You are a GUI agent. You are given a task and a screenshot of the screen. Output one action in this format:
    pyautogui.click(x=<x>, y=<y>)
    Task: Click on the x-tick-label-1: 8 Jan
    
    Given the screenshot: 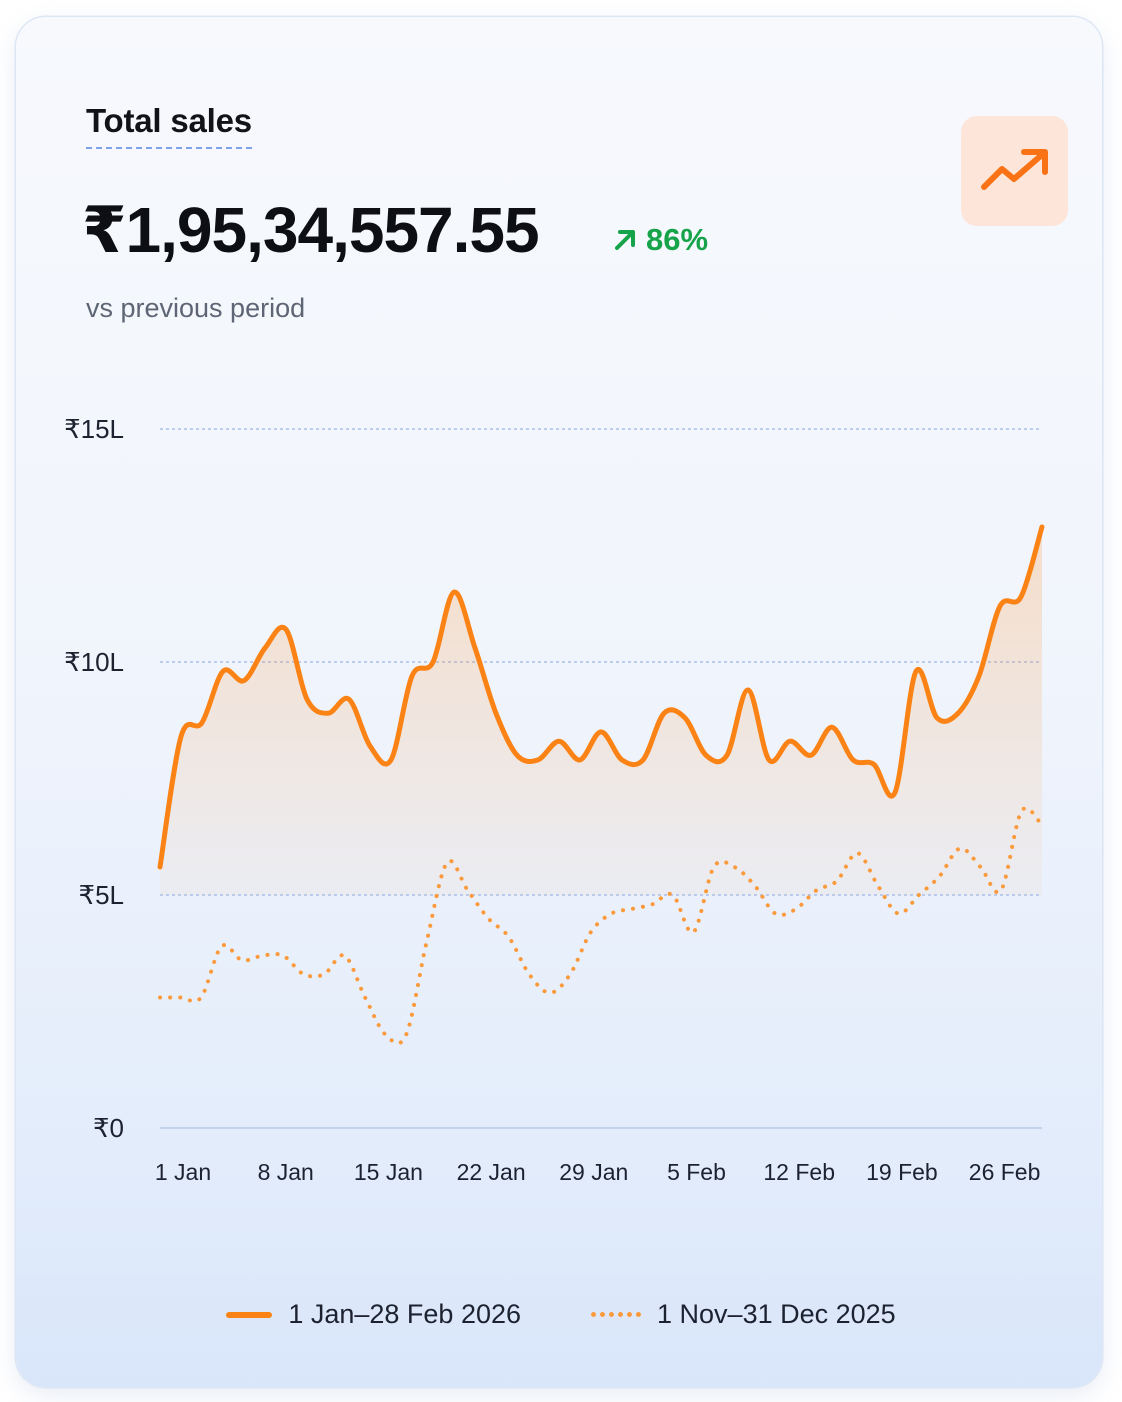 What is the action you would take?
    pyautogui.click(x=286, y=1172)
    